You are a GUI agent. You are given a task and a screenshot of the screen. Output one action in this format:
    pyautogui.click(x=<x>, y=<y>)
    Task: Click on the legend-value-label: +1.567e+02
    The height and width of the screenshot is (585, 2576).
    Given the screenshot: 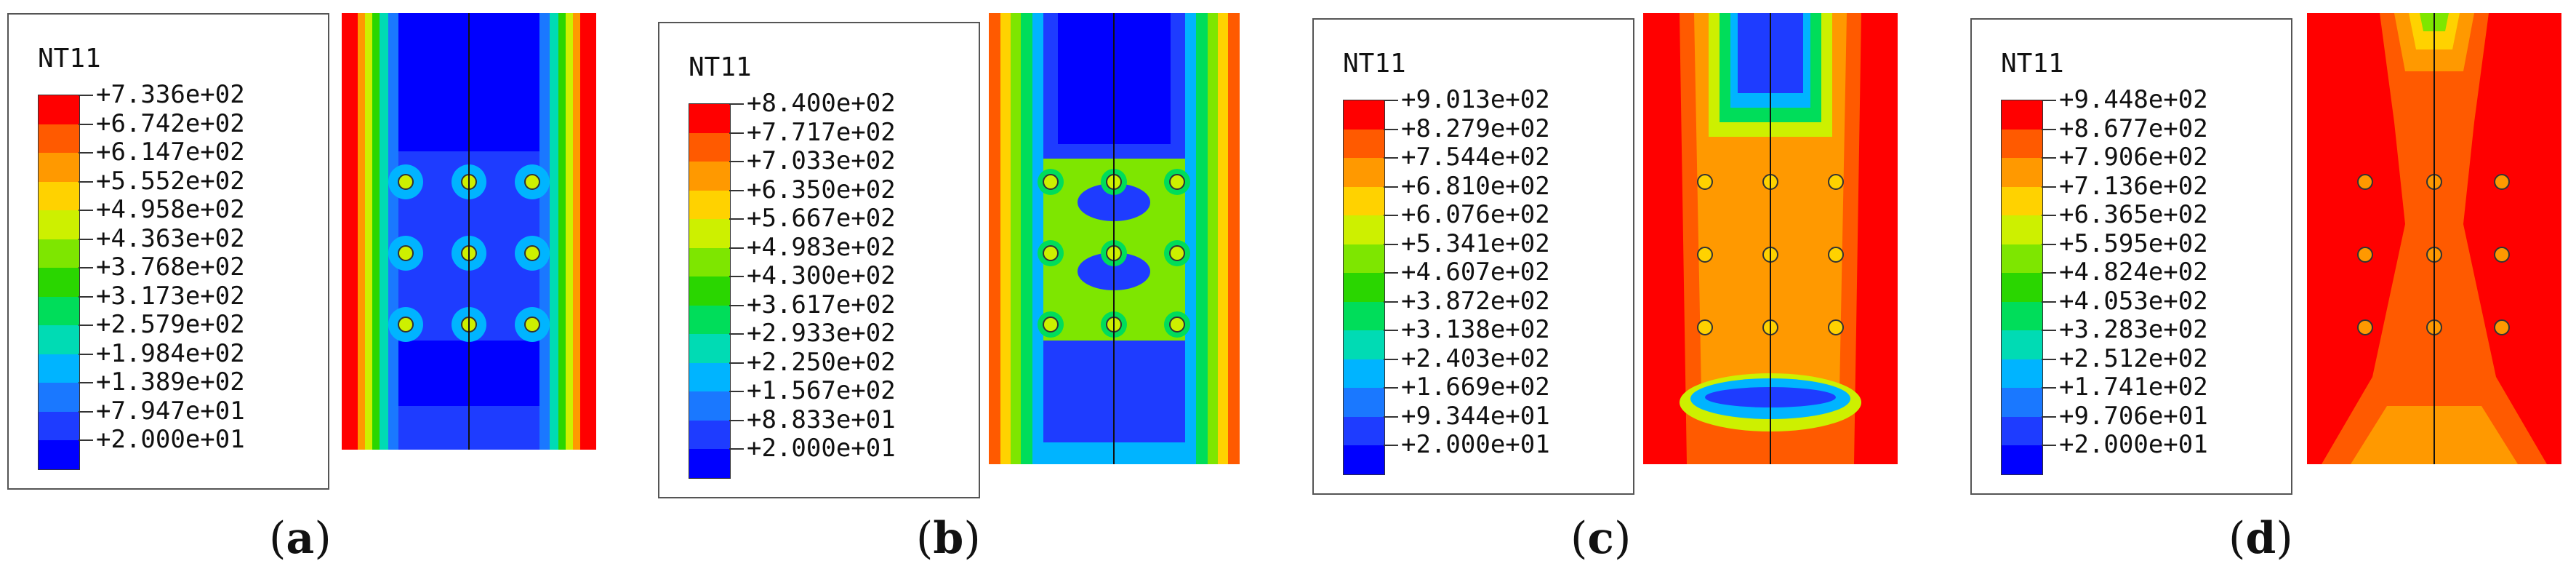 What is the action you would take?
    pyautogui.click(x=822, y=390)
    